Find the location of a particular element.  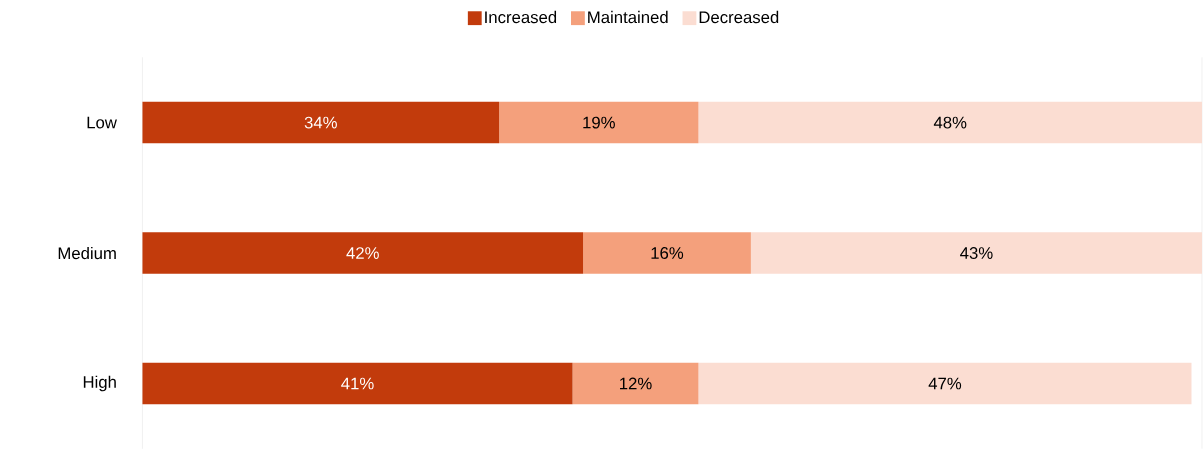

y-tick-label: Low is located at coordinates (102, 122).